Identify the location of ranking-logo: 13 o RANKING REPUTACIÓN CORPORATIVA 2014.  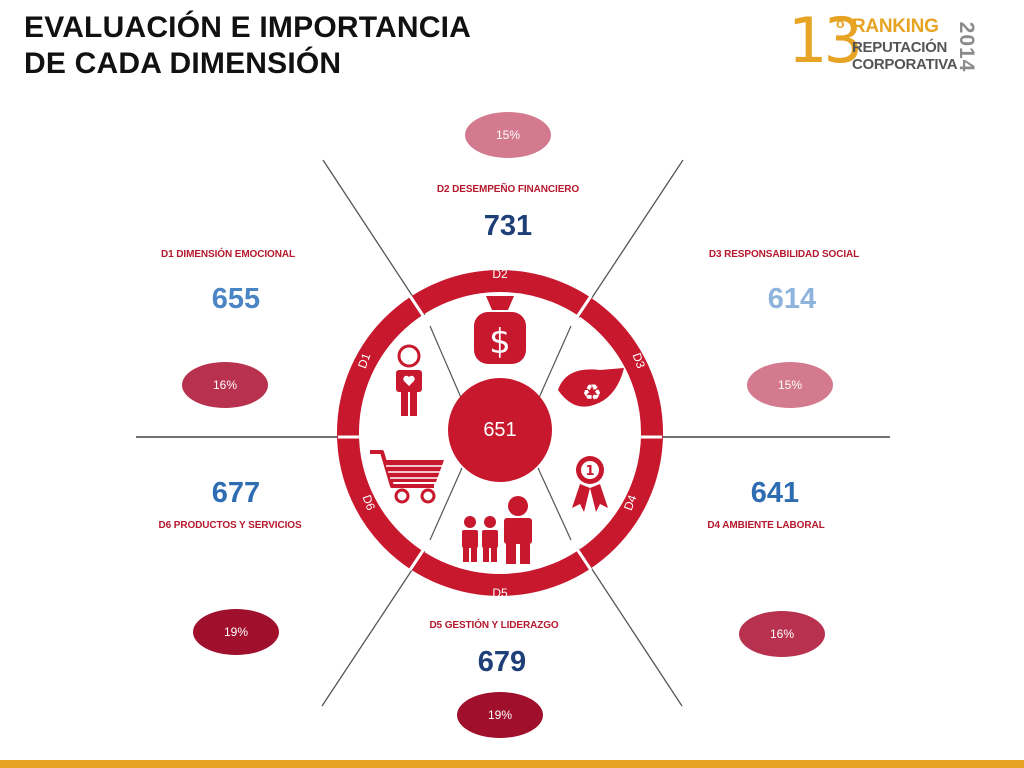
(888, 44).